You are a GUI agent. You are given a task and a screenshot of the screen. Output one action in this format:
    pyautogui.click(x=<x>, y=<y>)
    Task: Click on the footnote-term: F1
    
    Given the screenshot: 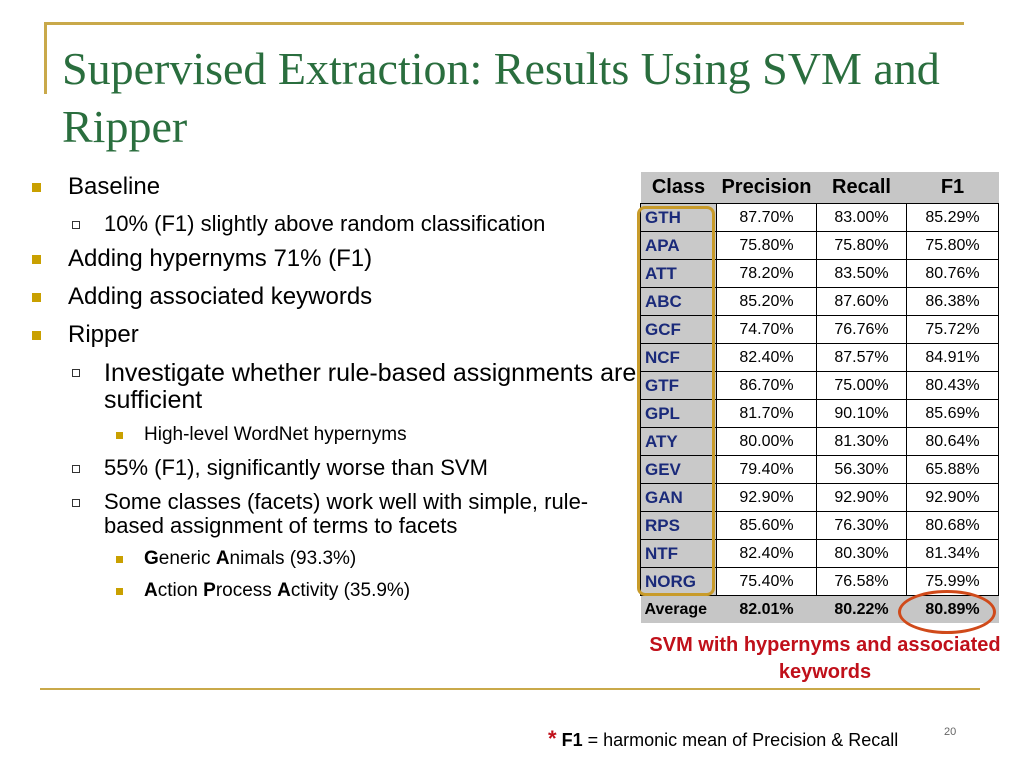 What is the action you would take?
    pyautogui.click(x=572, y=740)
    